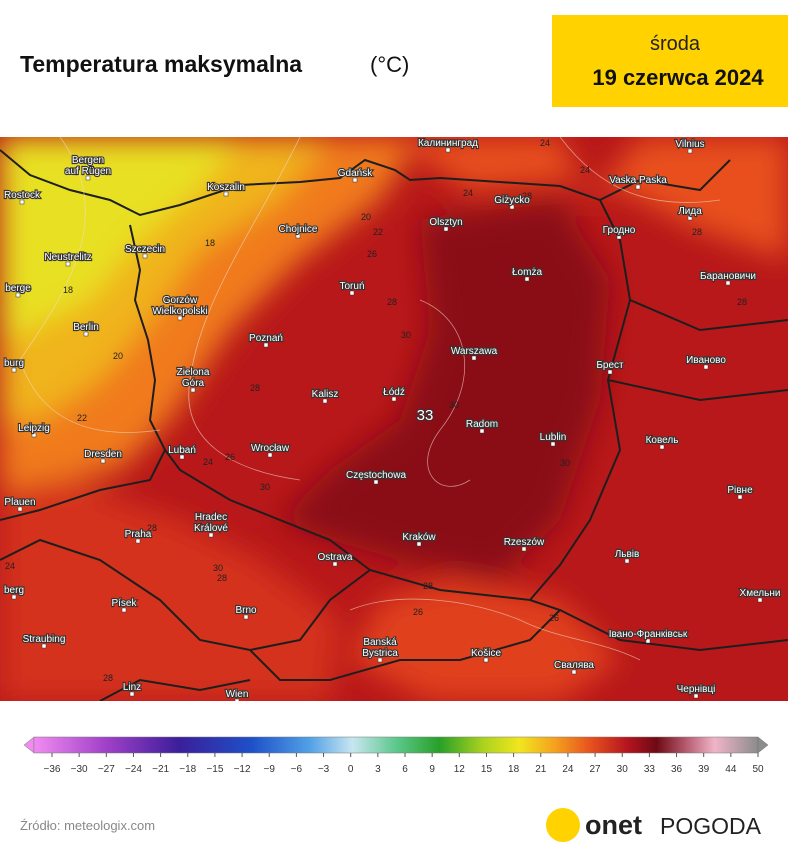  What do you see at coordinates (596, 769) in the screenshot?
I see `tick-label: 27` at bounding box center [596, 769].